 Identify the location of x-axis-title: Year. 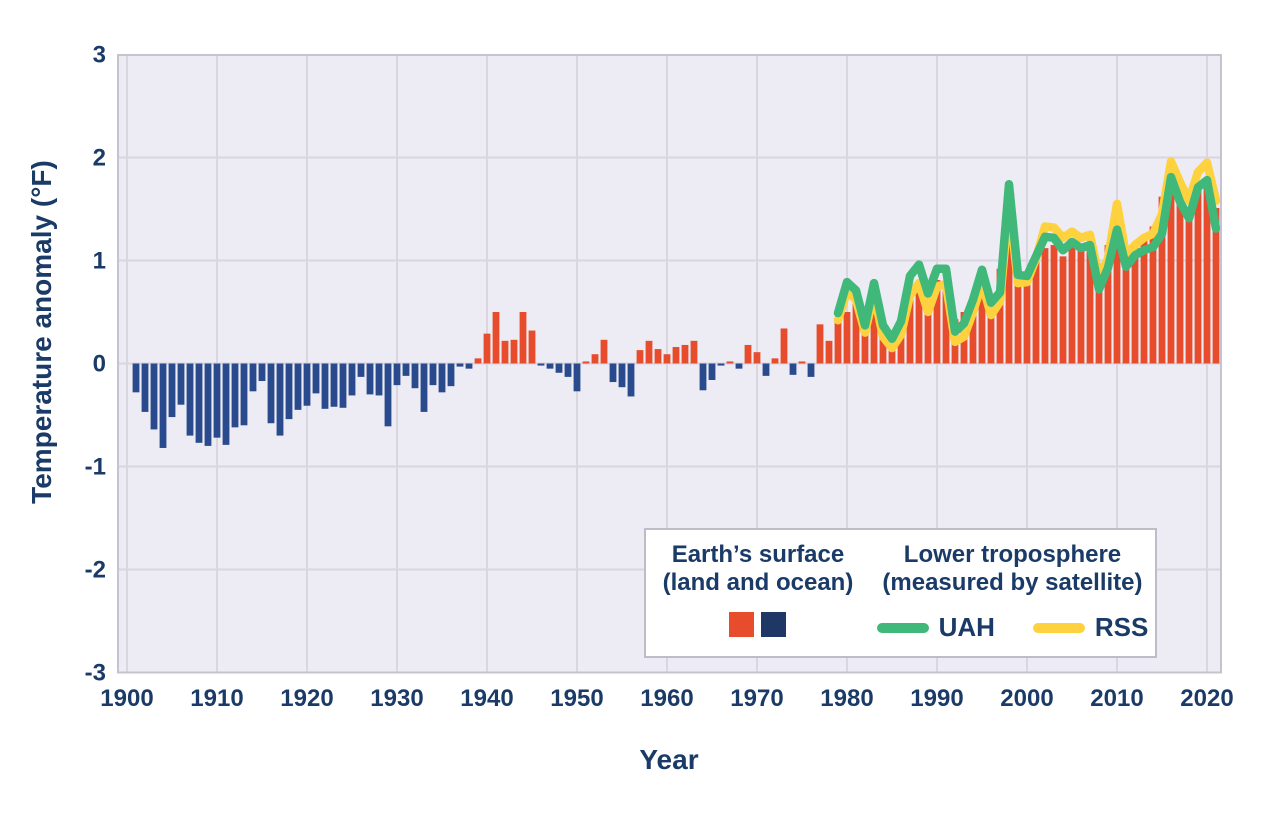
(669, 759).